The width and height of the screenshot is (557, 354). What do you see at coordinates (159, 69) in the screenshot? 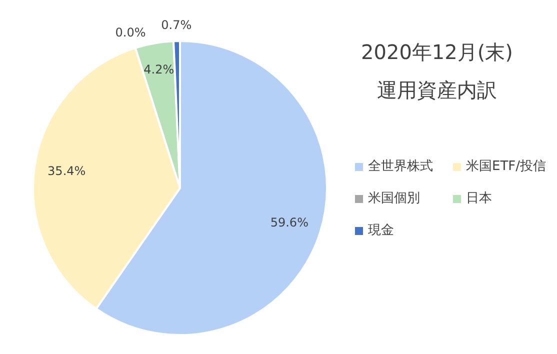
I see `data-label: 4.2%` at bounding box center [159, 69].